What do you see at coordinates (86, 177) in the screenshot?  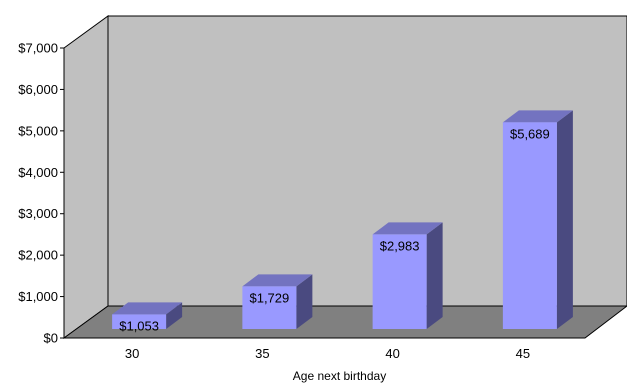 I see `chart-left-wall` at bounding box center [86, 177].